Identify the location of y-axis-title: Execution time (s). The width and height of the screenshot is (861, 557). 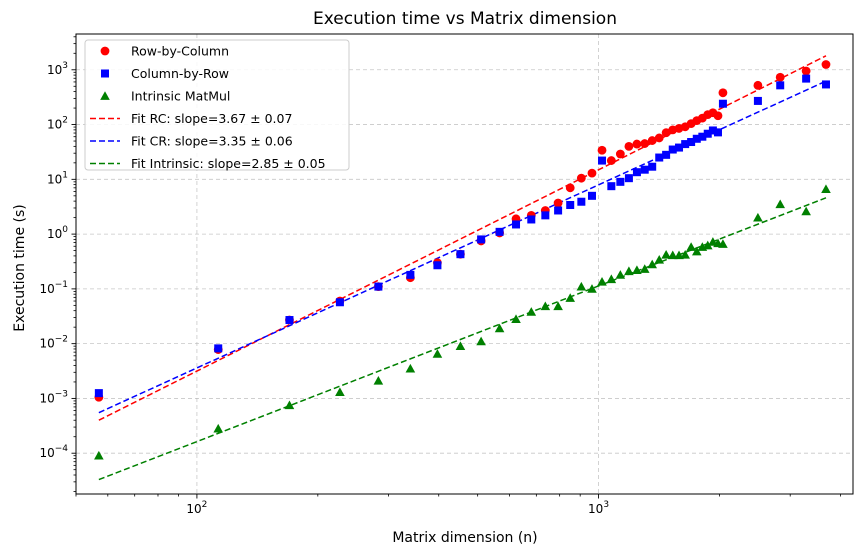
(20, 267).